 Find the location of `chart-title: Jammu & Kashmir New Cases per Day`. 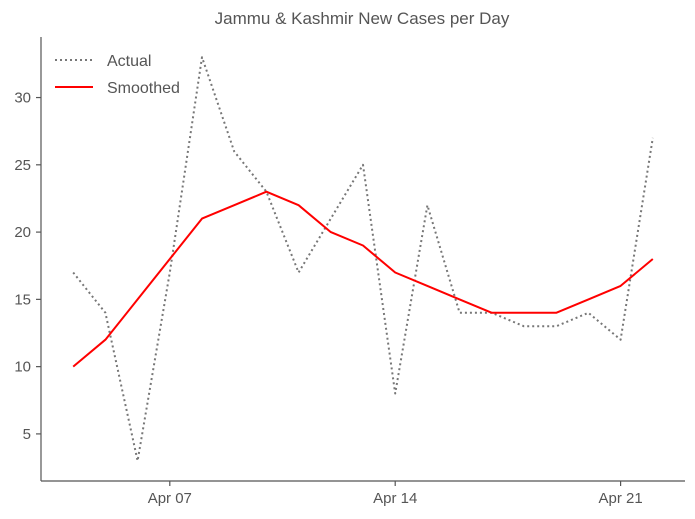

chart-title: Jammu & Kashmir New Cases per Day is located at coordinates (362, 18).